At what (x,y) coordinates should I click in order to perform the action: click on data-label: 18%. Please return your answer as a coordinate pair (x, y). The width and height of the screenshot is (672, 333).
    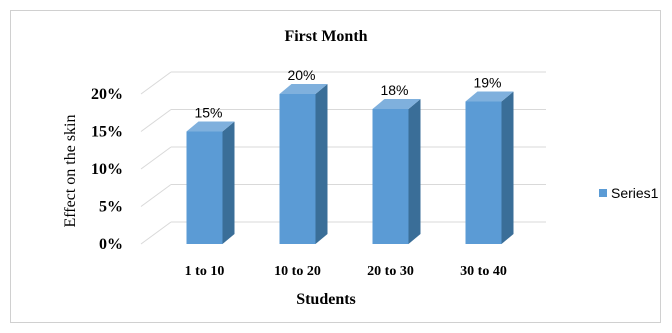
    Looking at the image, I should click on (394, 90).